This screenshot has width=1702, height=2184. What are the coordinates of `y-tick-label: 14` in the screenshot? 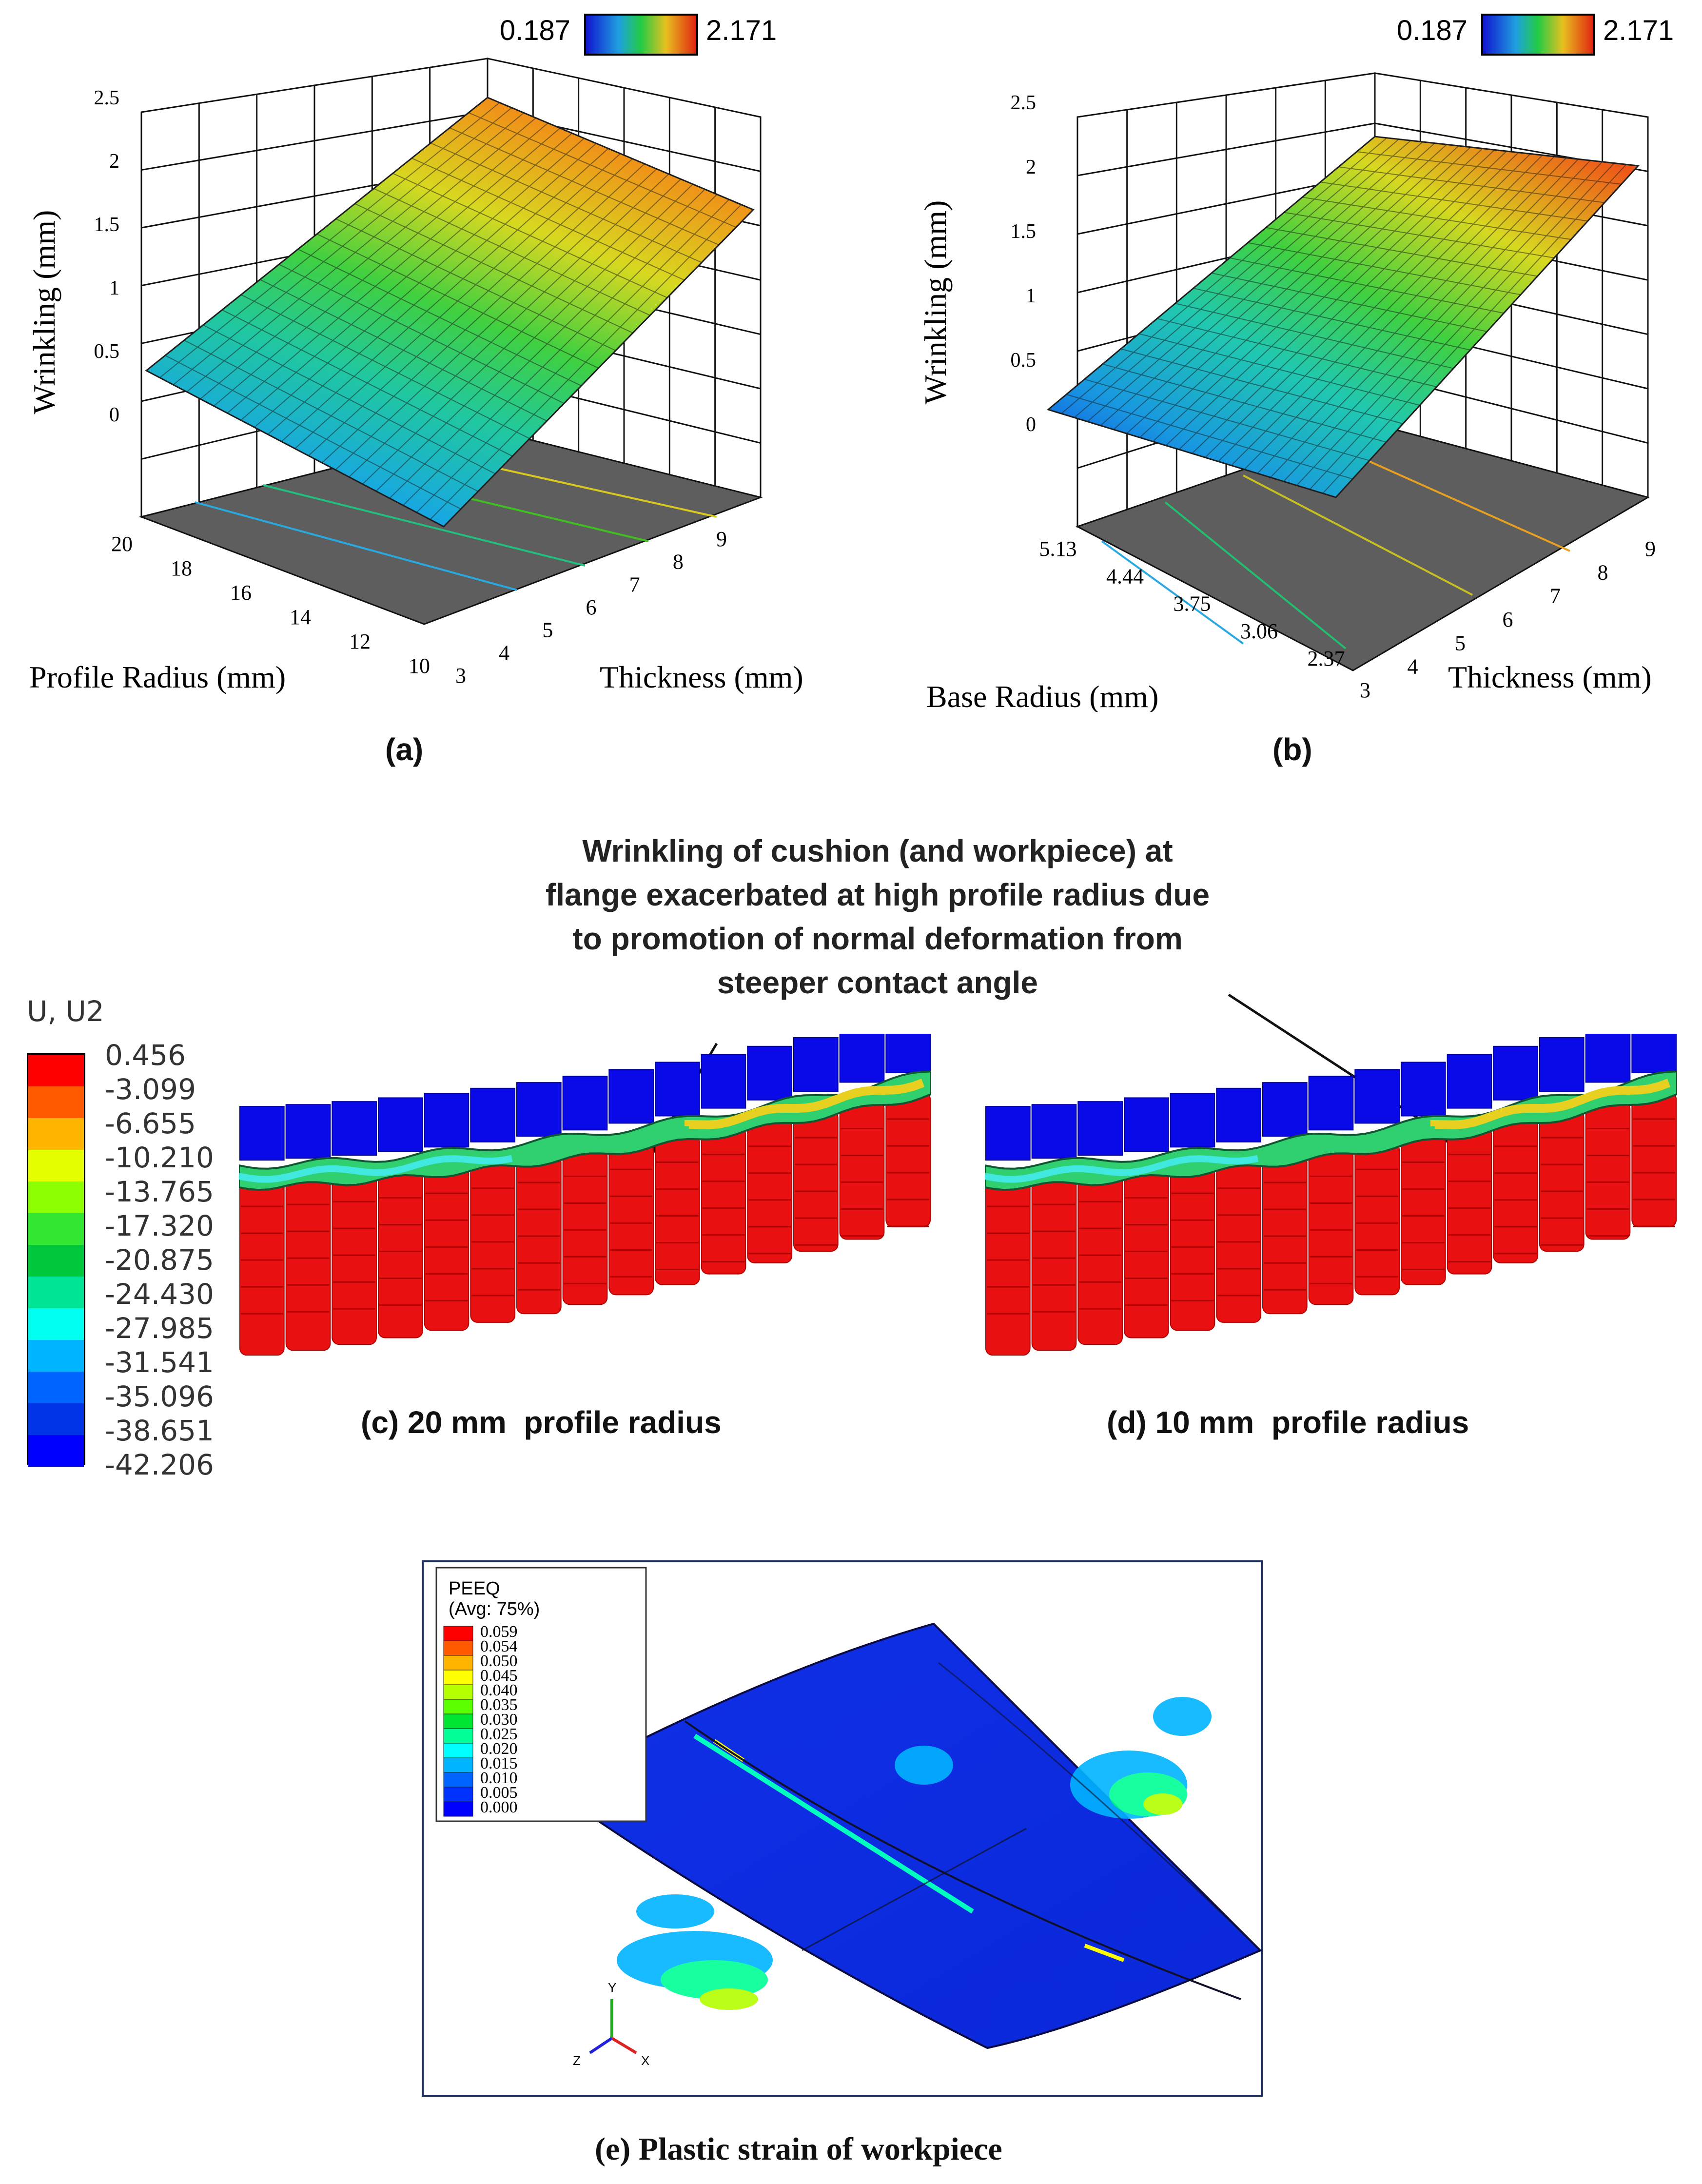 It's located at (300, 617).